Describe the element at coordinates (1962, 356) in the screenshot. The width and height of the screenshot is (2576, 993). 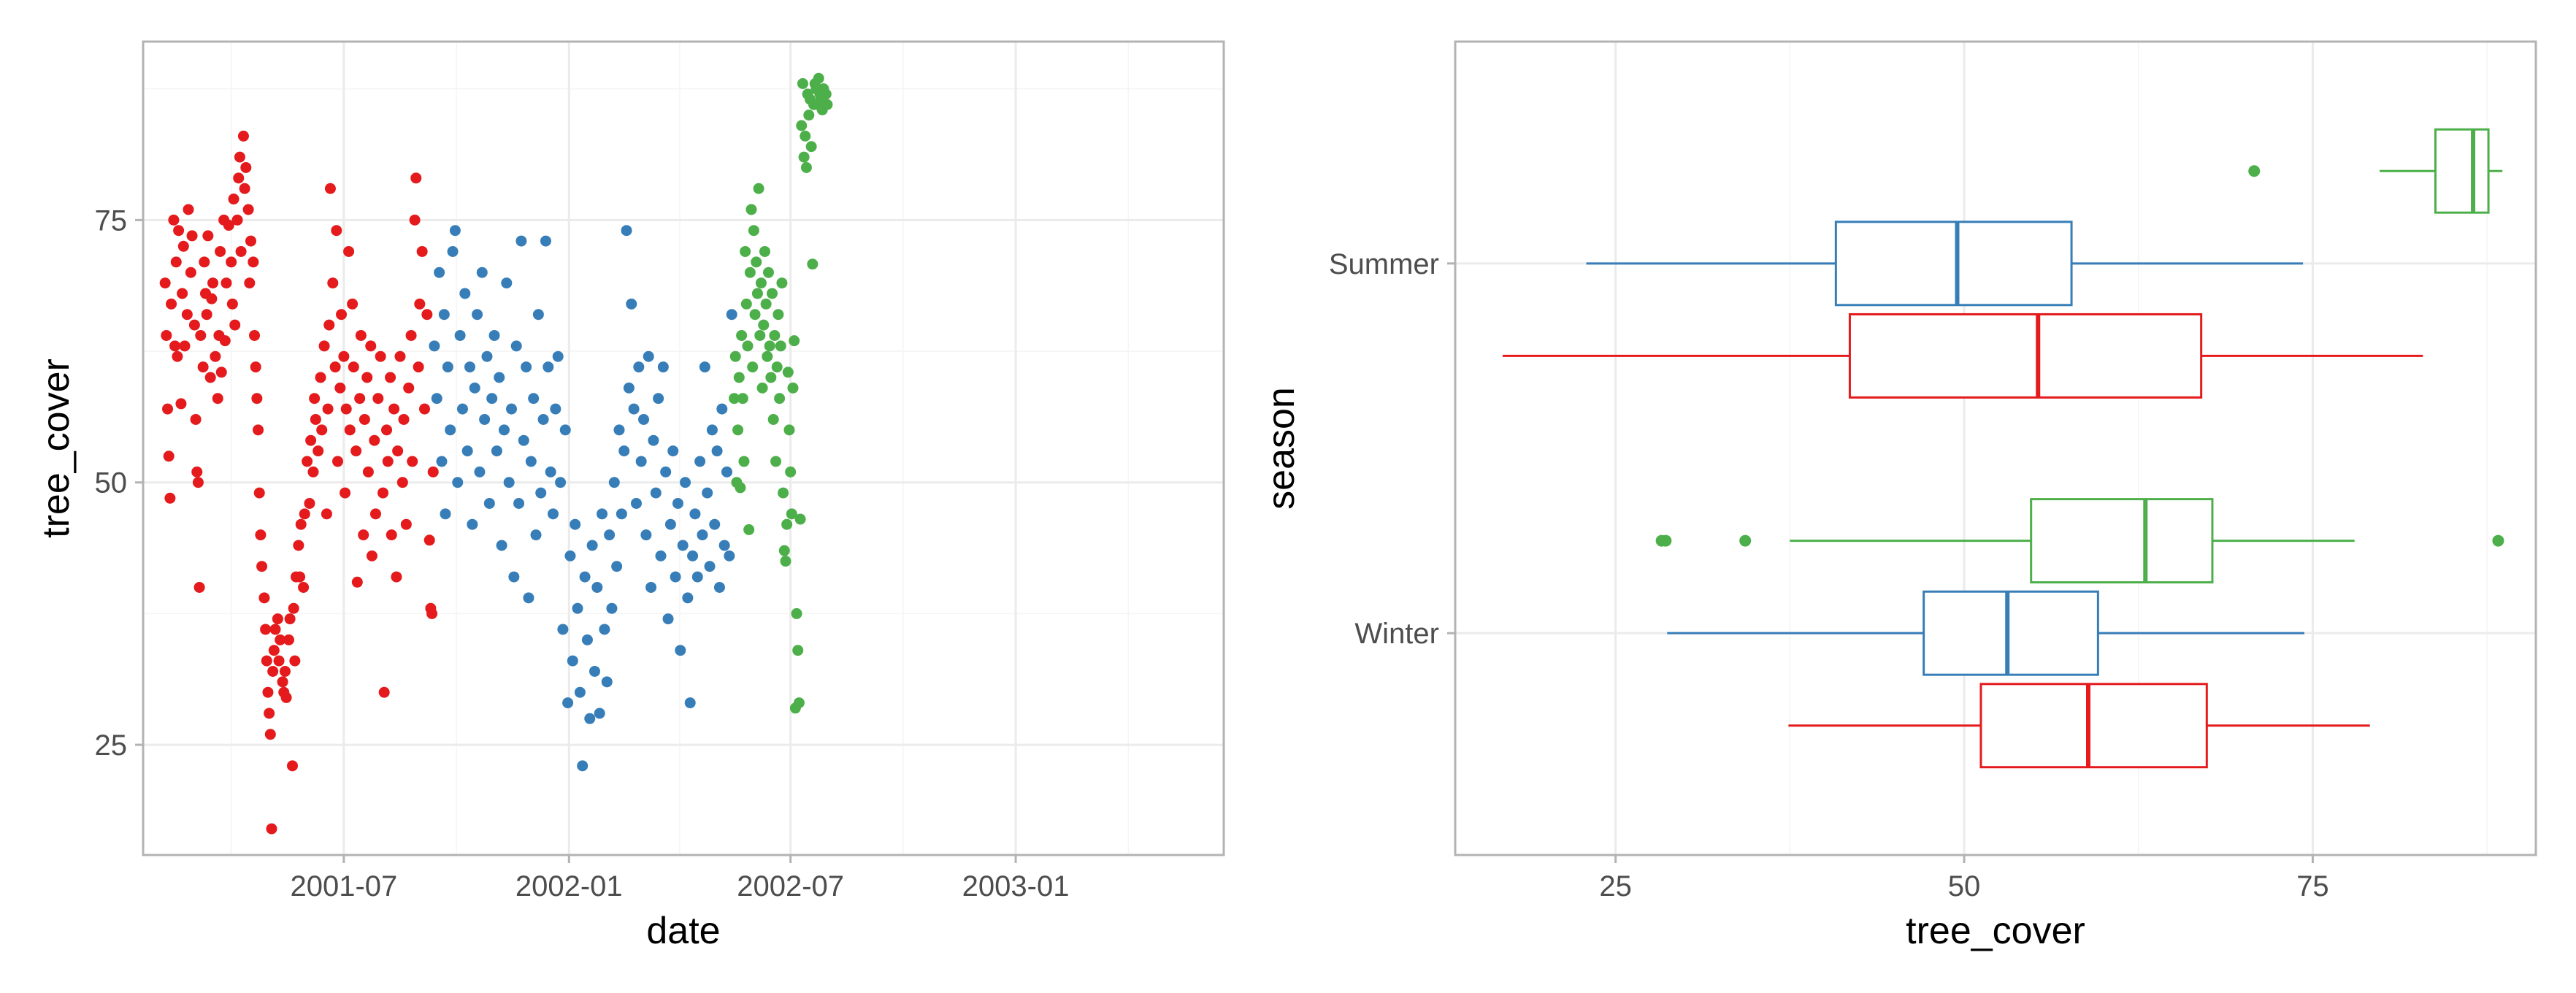
I see `boxplot-box-group` at that location.